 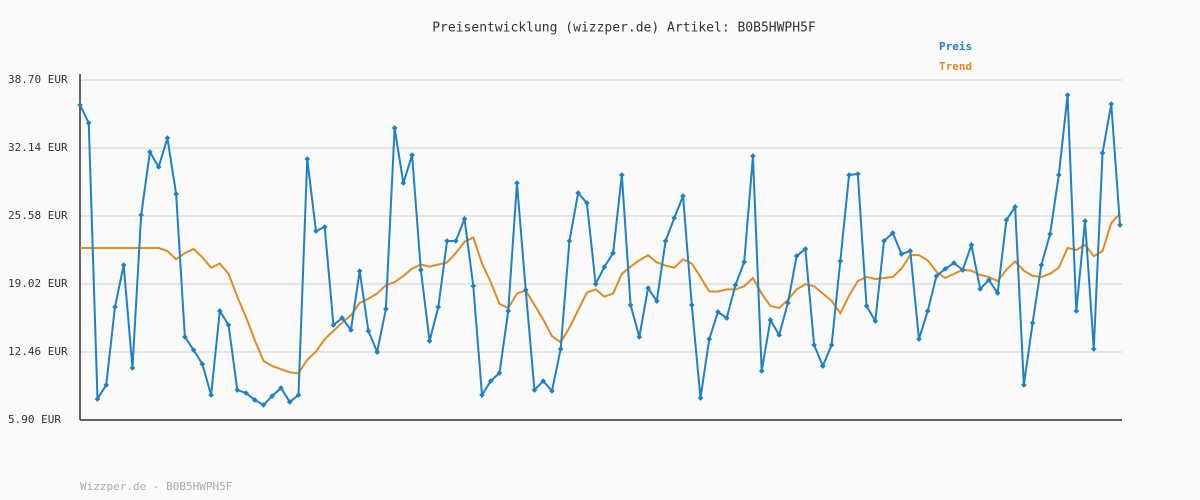 What do you see at coordinates (38, 147) in the screenshot?
I see `y-tick-label: 32.14 EUR` at bounding box center [38, 147].